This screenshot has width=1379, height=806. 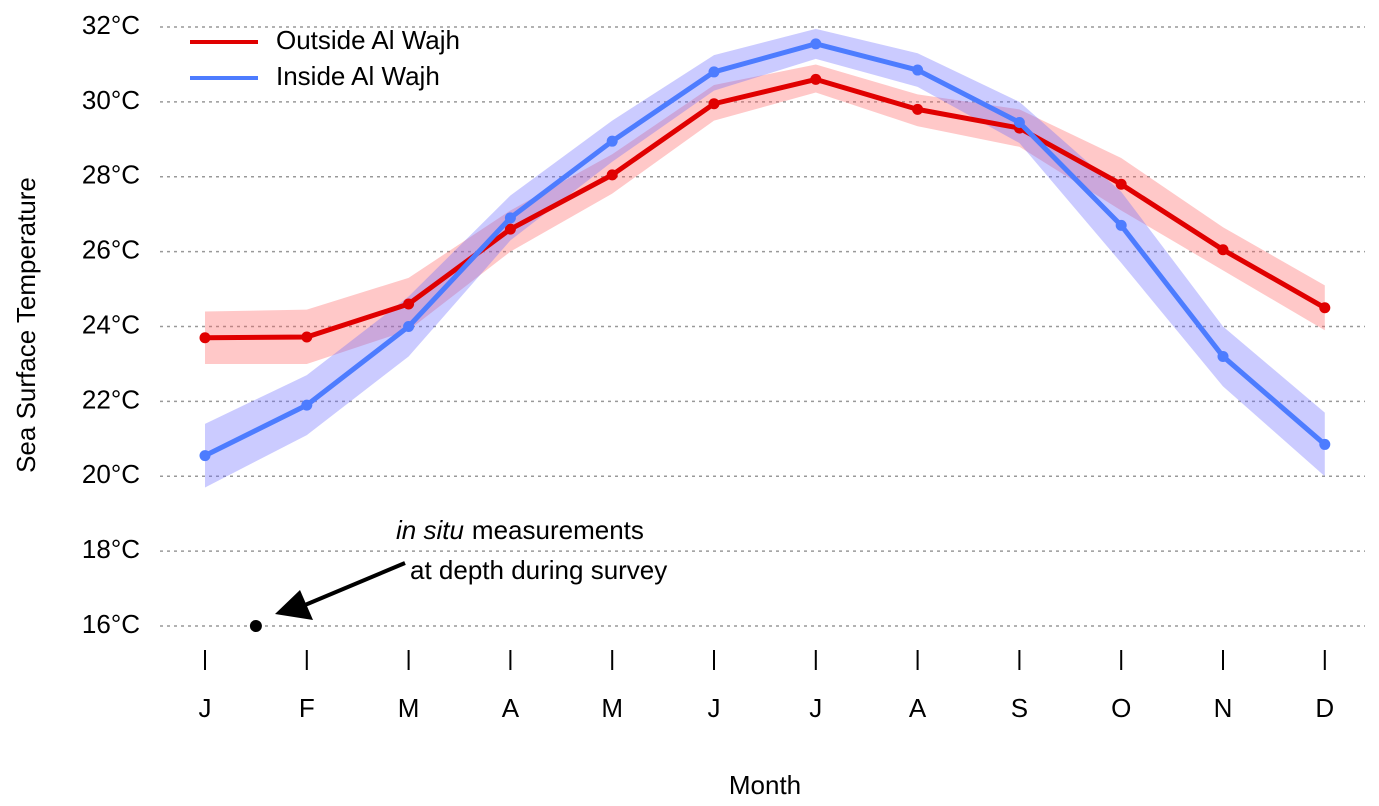 What do you see at coordinates (765, 785) in the screenshot?
I see `x-axis-label: Month` at bounding box center [765, 785].